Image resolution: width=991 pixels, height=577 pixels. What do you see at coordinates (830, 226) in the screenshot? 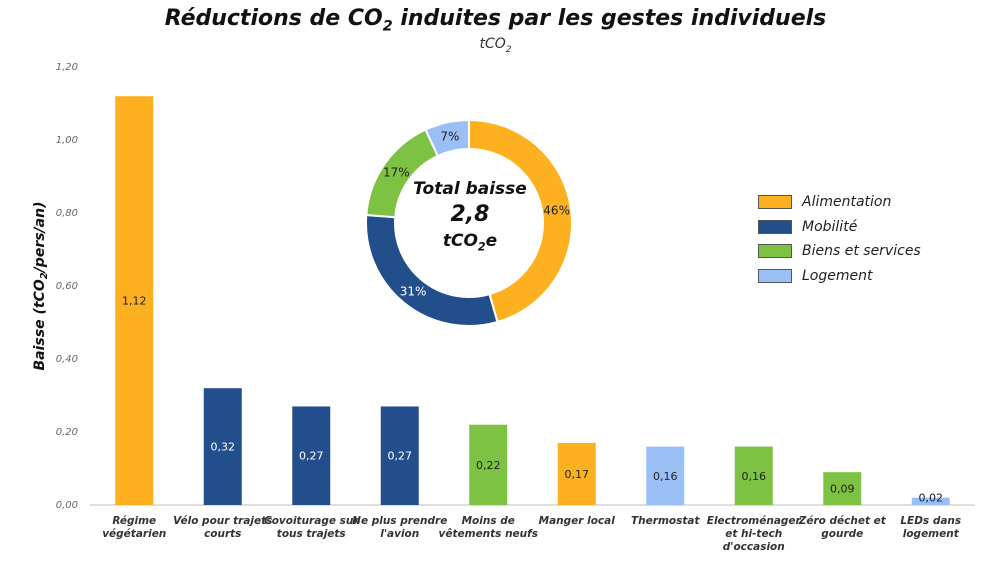
I see `legend-label: Mobilité` at bounding box center [830, 226].